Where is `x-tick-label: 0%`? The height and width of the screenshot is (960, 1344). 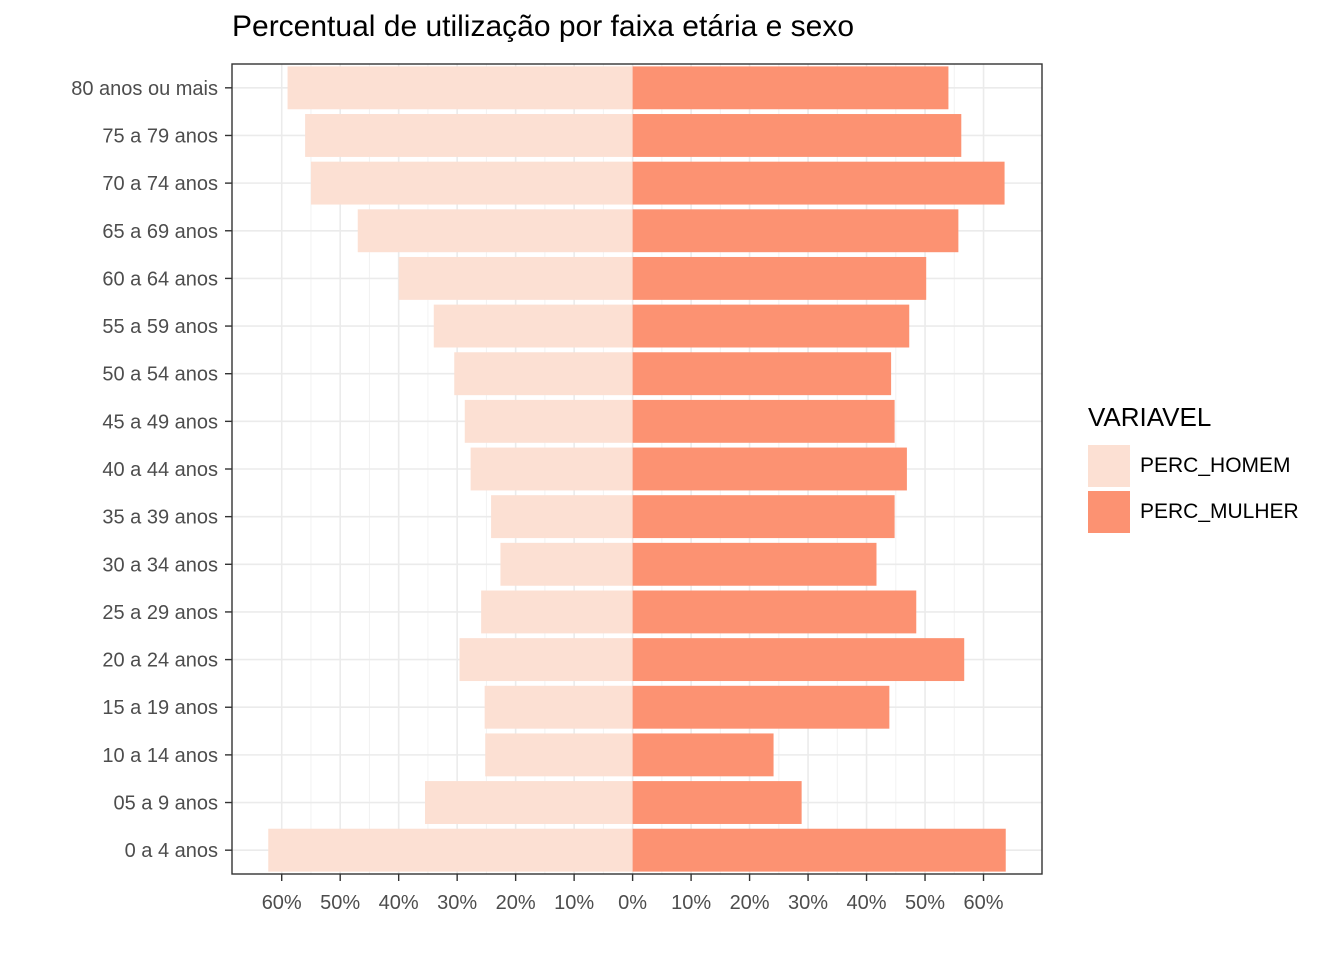 x-tick-label: 0% is located at coordinates (632, 903).